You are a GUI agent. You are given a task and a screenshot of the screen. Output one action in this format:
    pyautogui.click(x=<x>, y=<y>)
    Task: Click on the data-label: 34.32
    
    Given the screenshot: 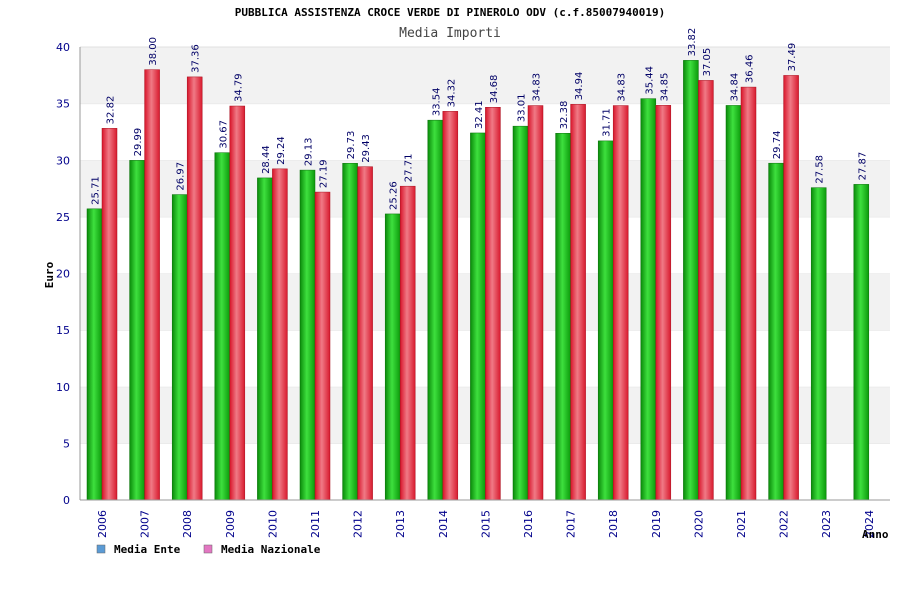 What is the action you would take?
    pyautogui.click(x=451, y=93)
    